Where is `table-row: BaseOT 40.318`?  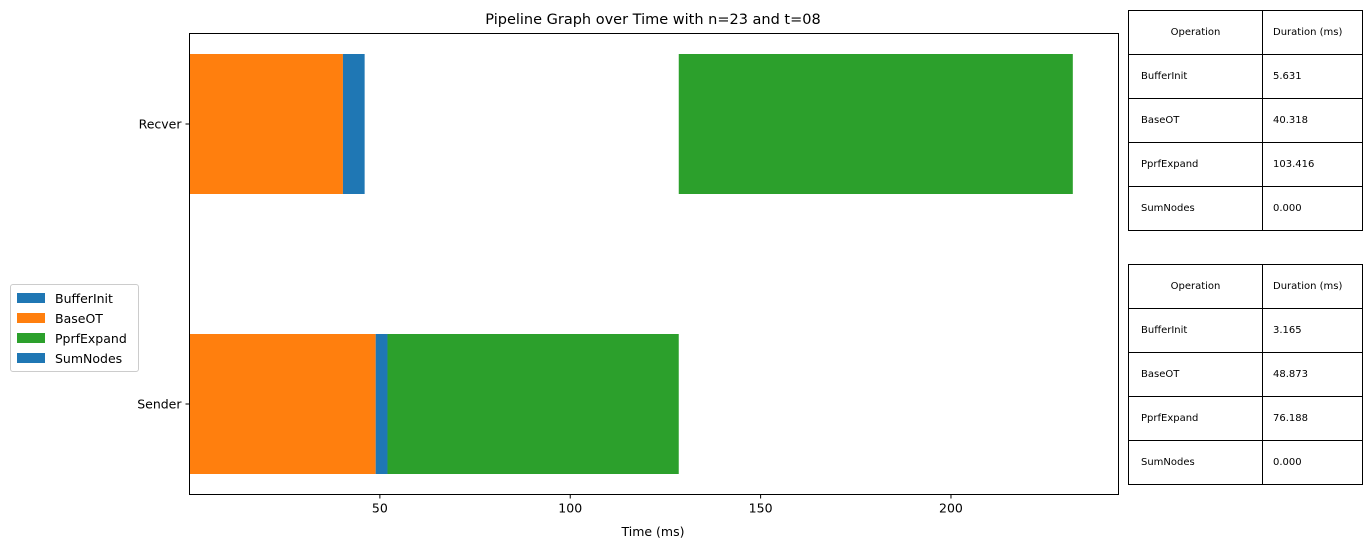 table-row: BaseOT 40.318 is located at coordinates (1245, 120).